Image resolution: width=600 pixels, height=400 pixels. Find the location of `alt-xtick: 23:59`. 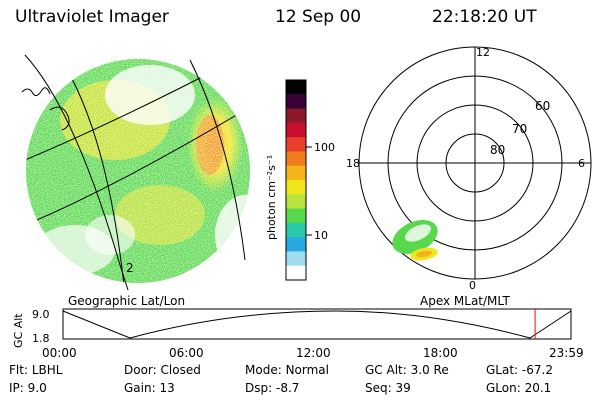

alt-xtick: 23:59 is located at coordinates (566, 353).